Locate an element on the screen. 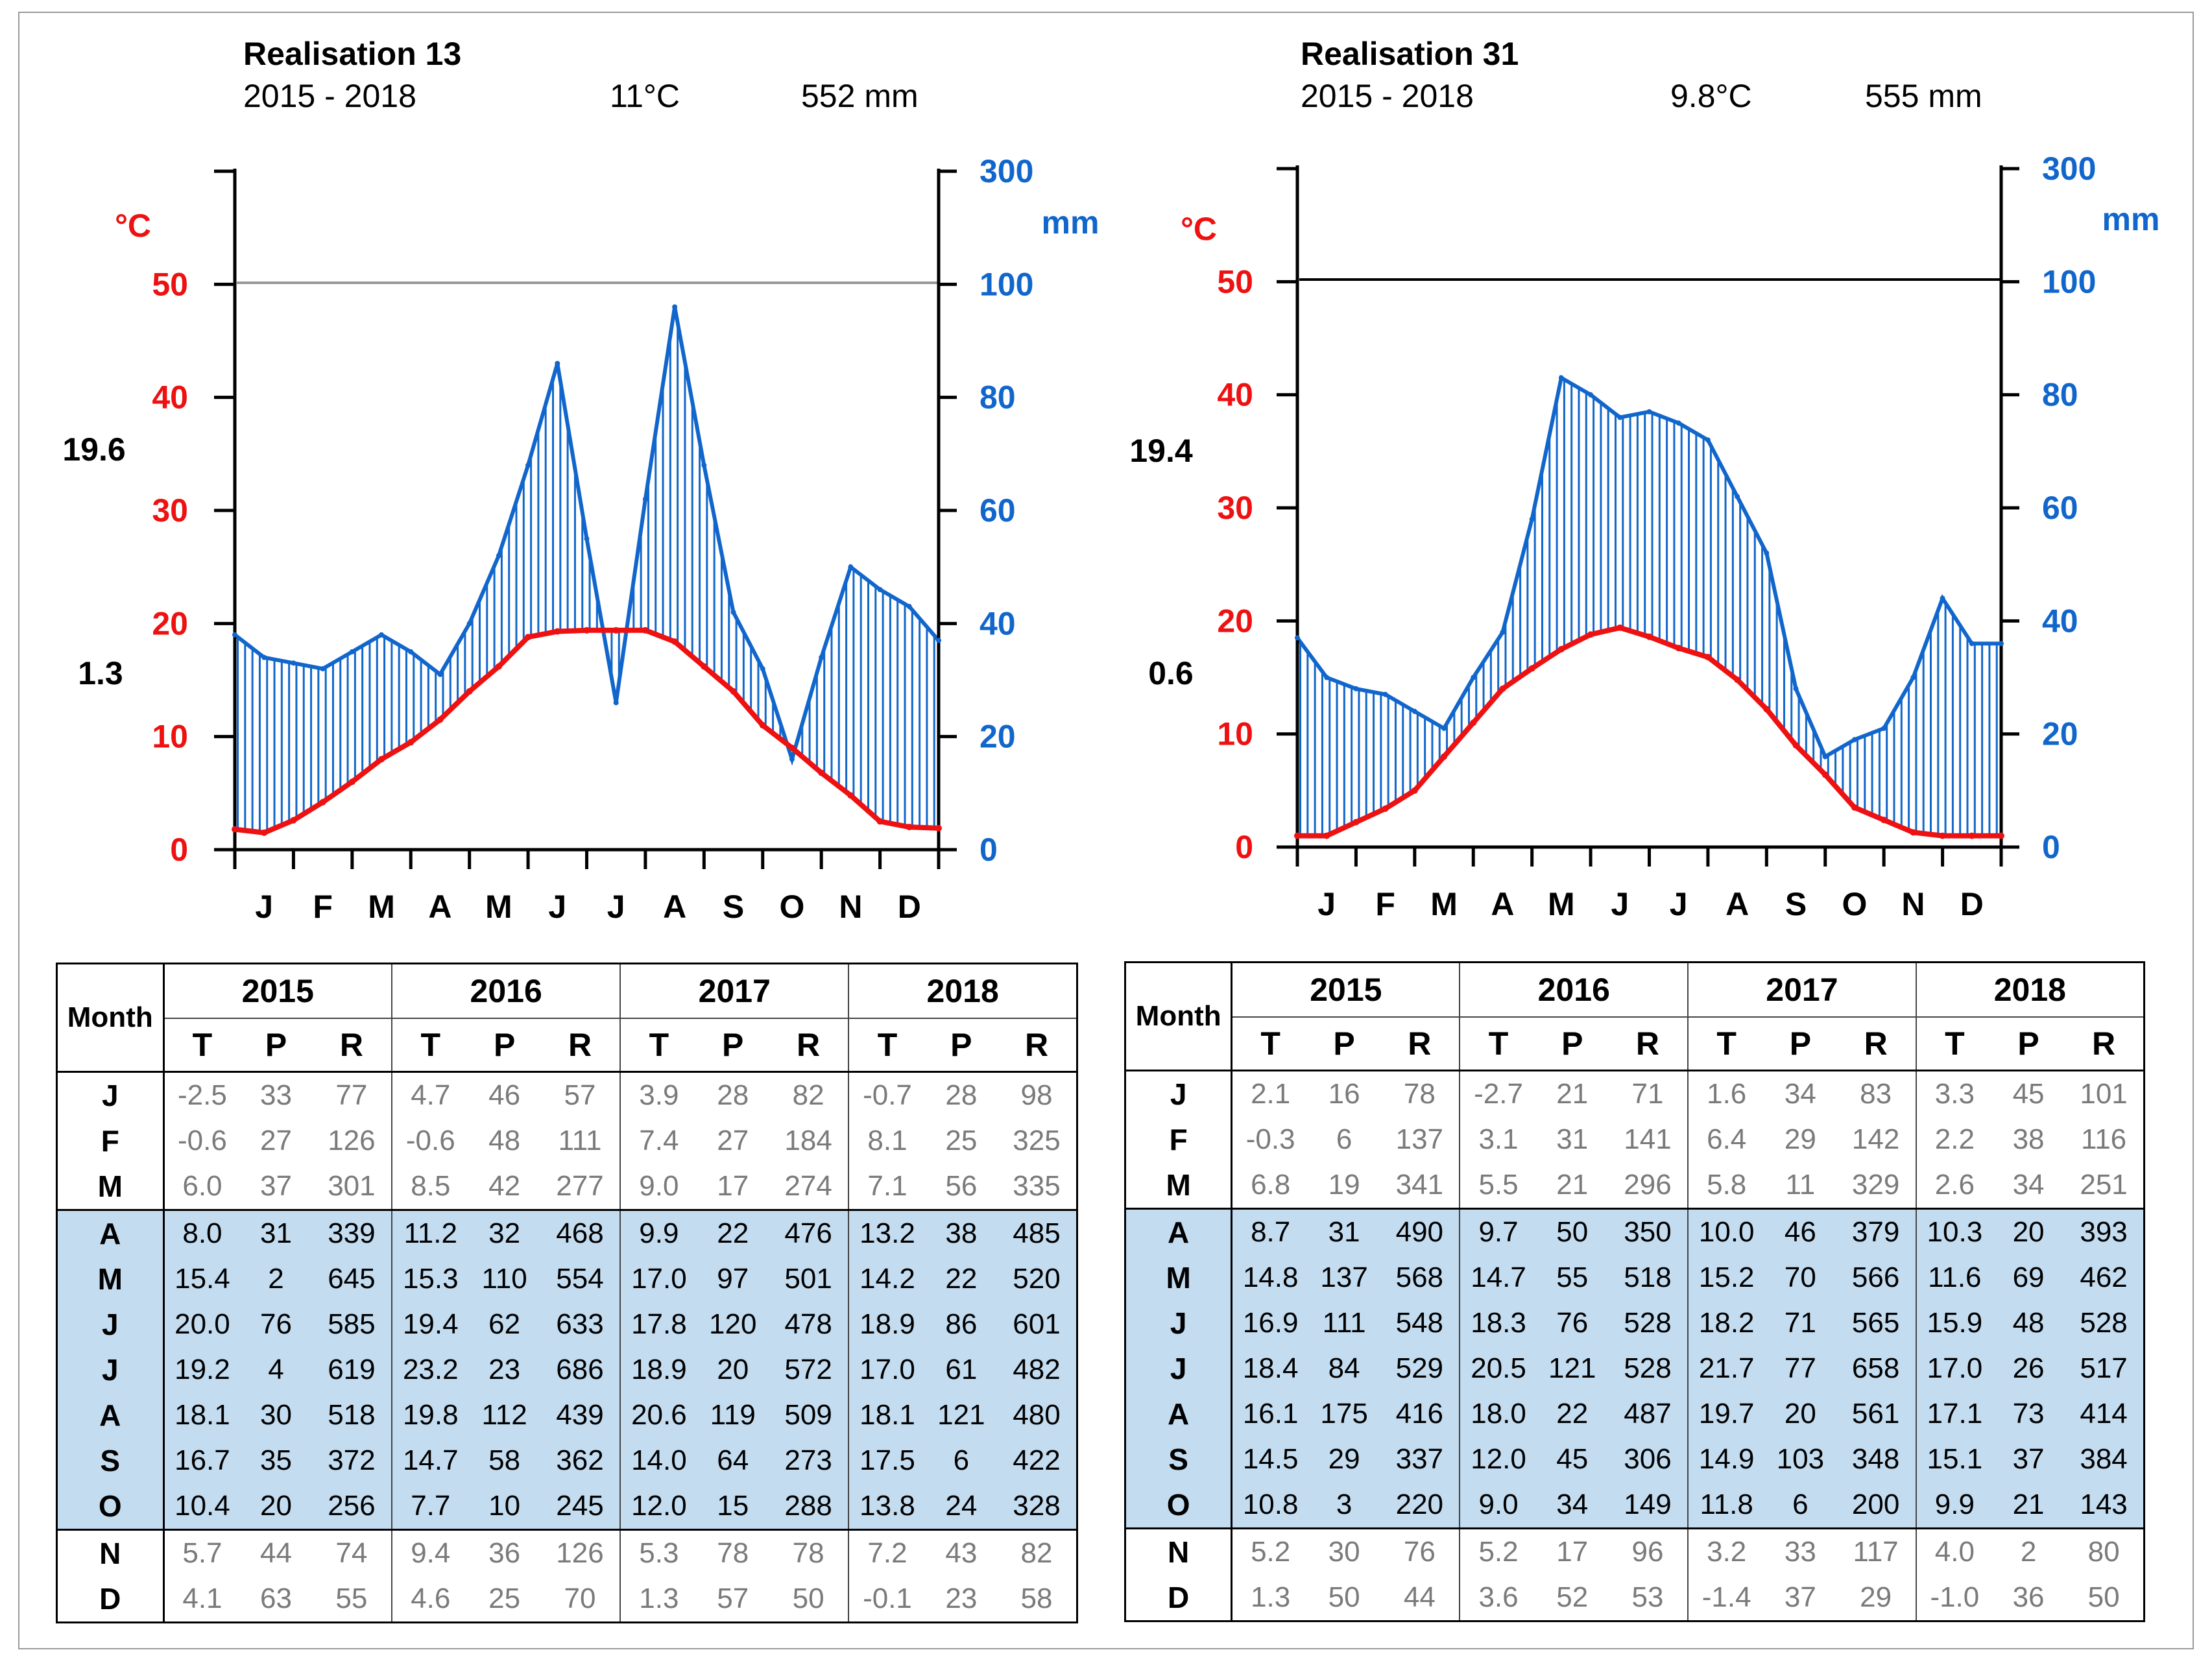 This screenshot has width=2212, height=1663. data-cell: 348 is located at coordinates (1876, 1460).